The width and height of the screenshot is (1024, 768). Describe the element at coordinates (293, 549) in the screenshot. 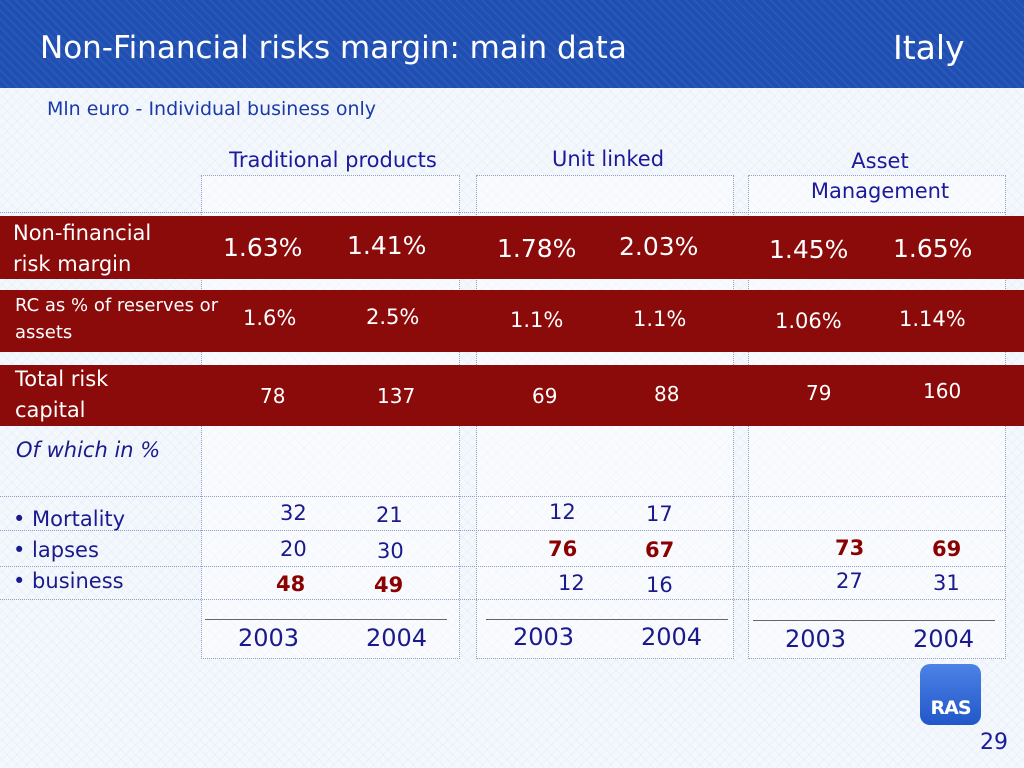

I see `lapses-trad-2003: 20` at that location.